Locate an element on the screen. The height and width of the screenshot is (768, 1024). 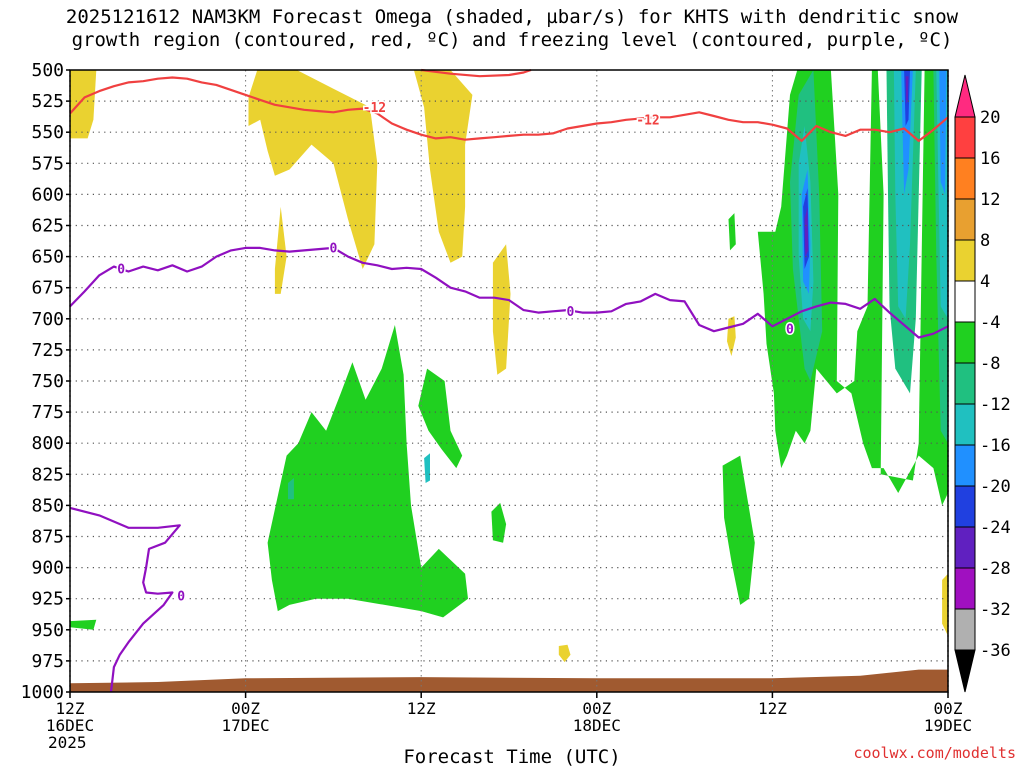
colorbar-label-7: -12 is located at coordinates (995, 405).